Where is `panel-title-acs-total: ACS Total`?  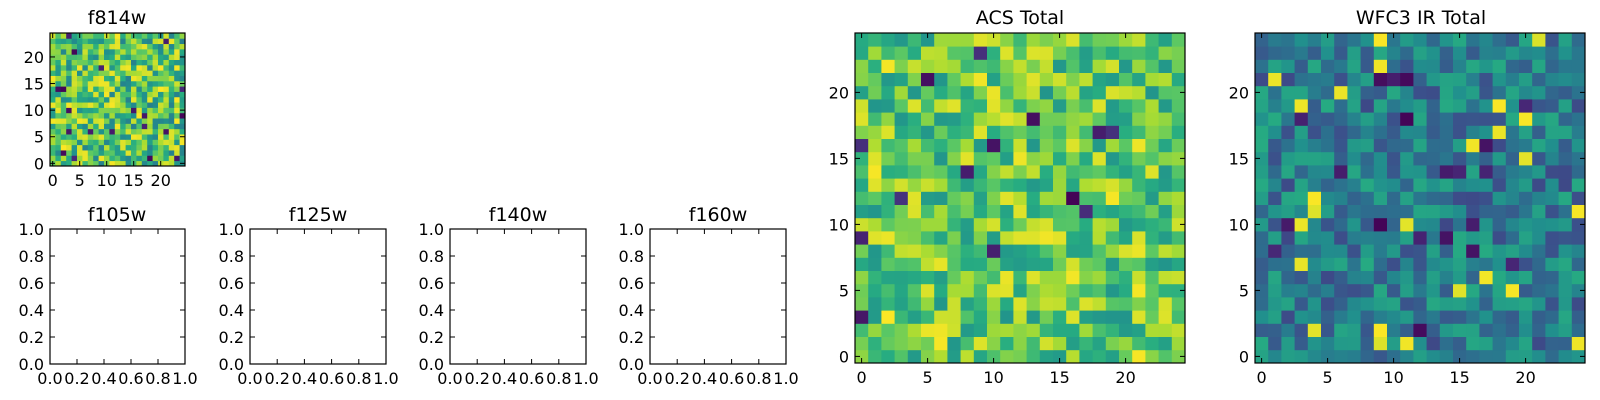 panel-title-acs-total: ACS Total is located at coordinates (1020, 18).